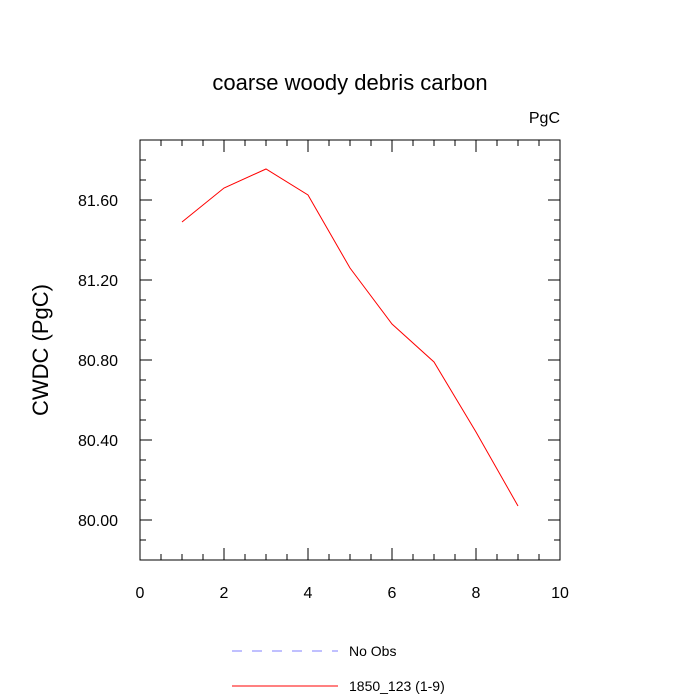 This screenshot has width=700, height=700. I want to click on x-tick-label: 8, so click(476, 593).